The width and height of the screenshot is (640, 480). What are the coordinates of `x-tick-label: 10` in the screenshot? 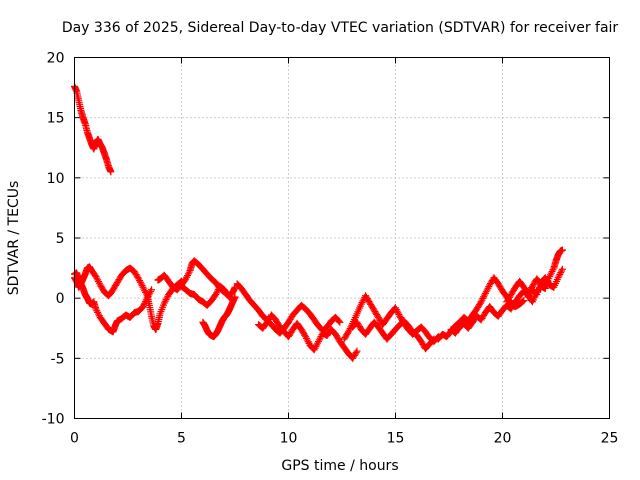 It's located at (289, 439).